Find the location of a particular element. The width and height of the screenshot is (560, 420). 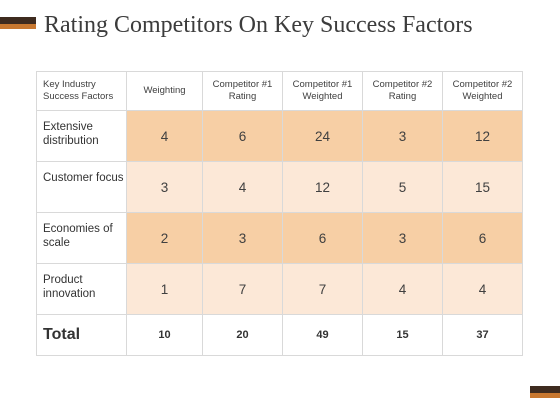

total-cell: 10 is located at coordinates (164, 335).